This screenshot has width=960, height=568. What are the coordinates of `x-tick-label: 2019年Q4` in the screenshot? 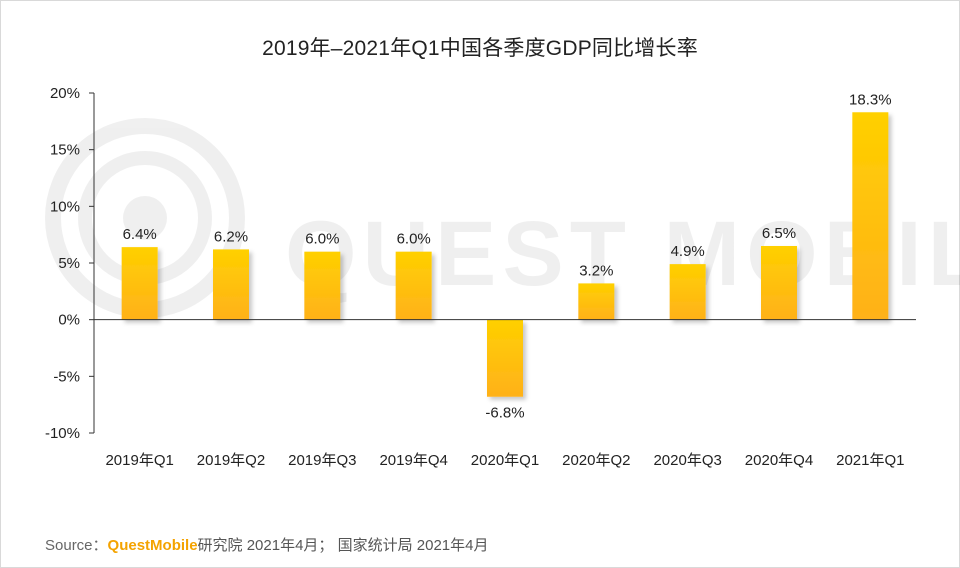 It's located at (413, 460).